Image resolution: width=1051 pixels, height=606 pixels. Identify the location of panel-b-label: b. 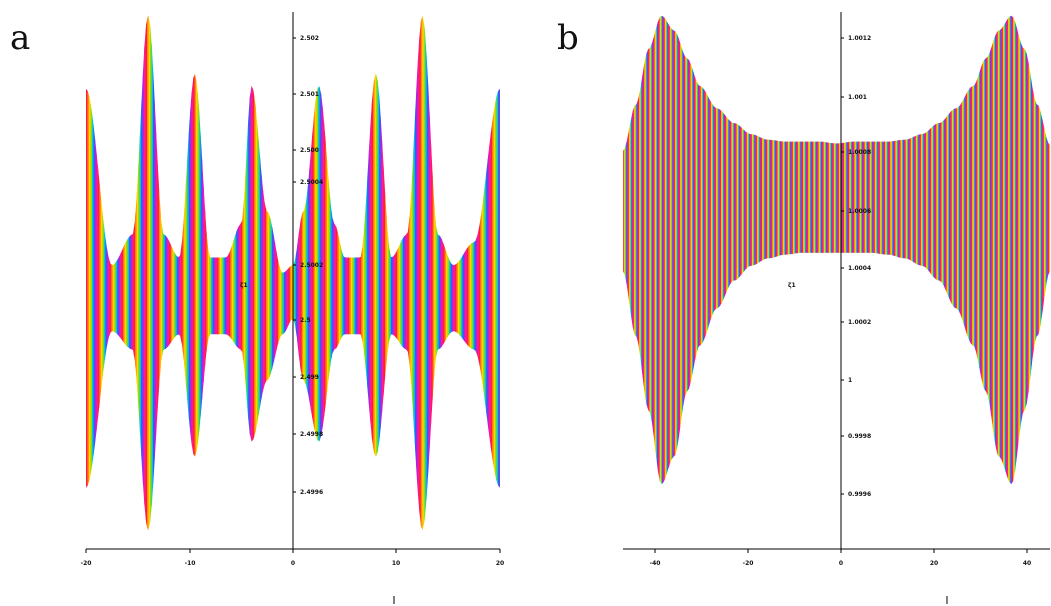
(568, 38).